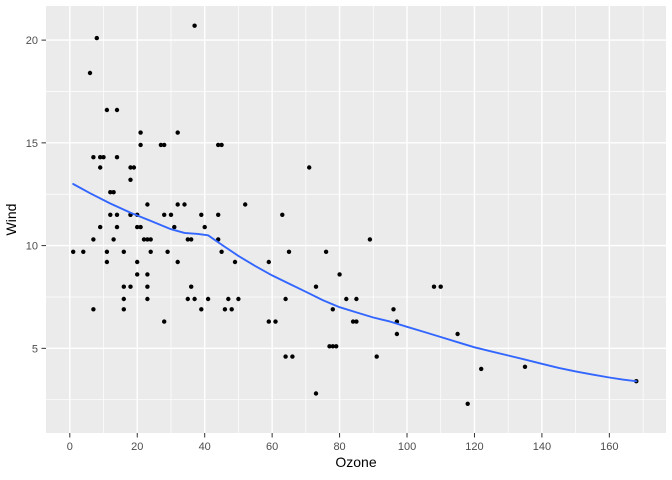  What do you see at coordinates (205, 447) in the screenshot?
I see `x-tick-label: 40` at bounding box center [205, 447].